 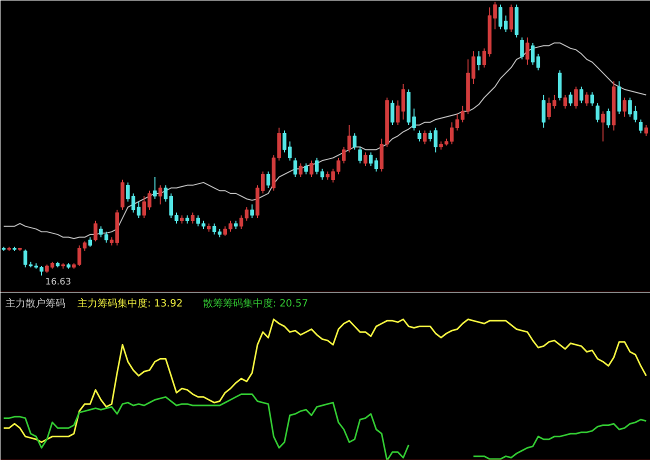 What do you see at coordinates (36, 304) in the screenshot?
I see `chart-title: 主力散户筹码` at bounding box center [36, 304].